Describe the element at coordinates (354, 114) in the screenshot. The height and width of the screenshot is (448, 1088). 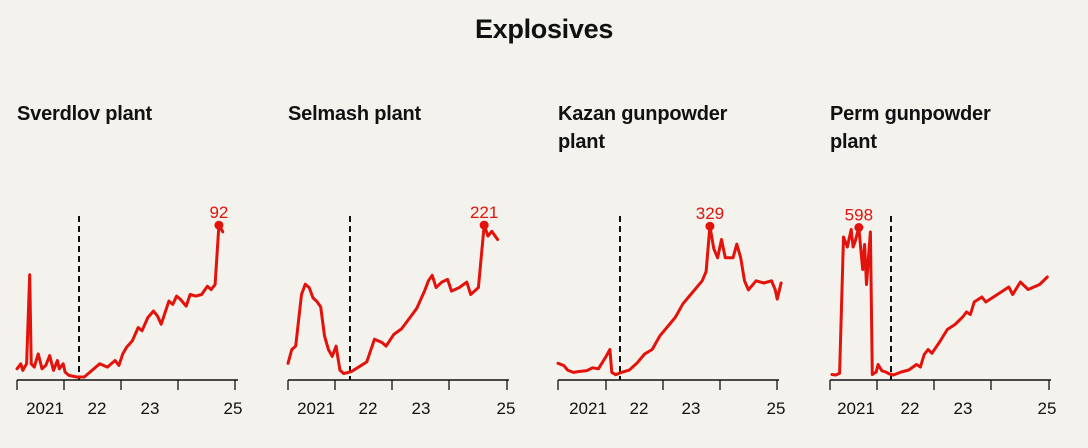
I see `panel-title-selmash: Selmash plant` at that location.